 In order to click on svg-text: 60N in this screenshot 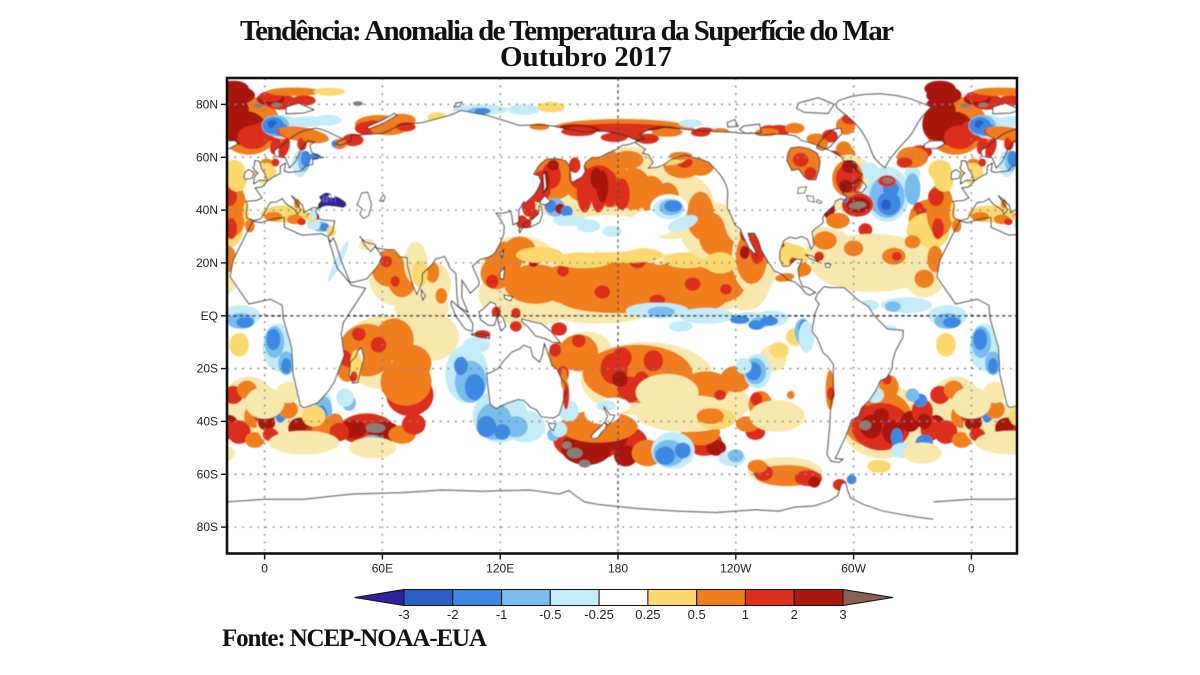, I will do `click(207, 157)`.